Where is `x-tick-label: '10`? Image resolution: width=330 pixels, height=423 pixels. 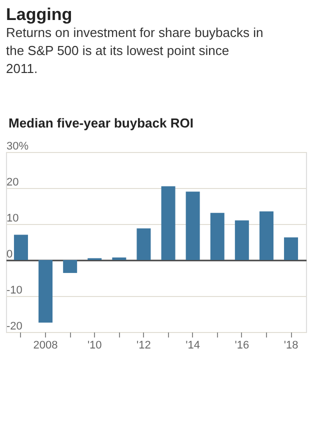
x-tick-label: '10 is located at coordinates (94, 346).